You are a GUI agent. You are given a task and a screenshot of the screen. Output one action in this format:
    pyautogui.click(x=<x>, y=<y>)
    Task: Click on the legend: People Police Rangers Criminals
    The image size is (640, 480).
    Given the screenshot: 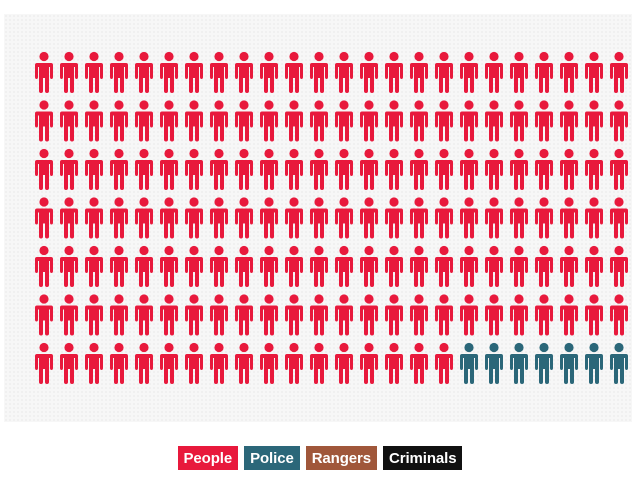 What is the action you would take?
    pyautogui.click(x=320, y=458)
    